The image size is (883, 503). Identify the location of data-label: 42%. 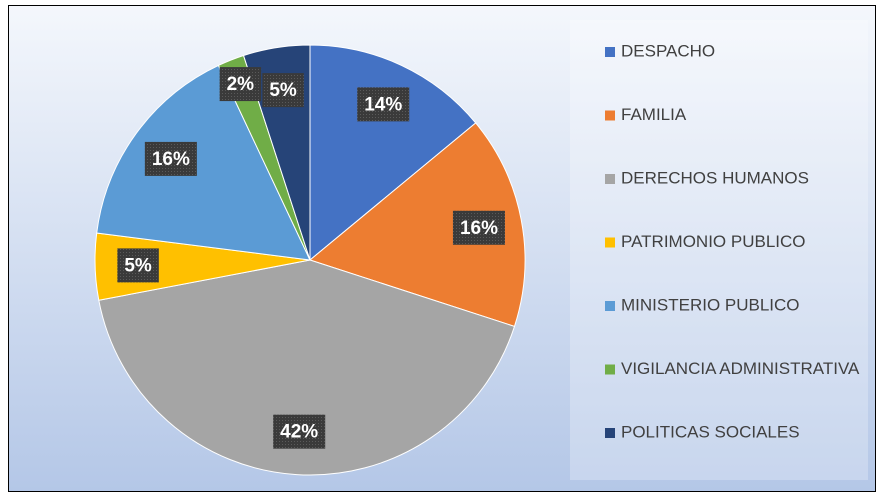
(299, 432).